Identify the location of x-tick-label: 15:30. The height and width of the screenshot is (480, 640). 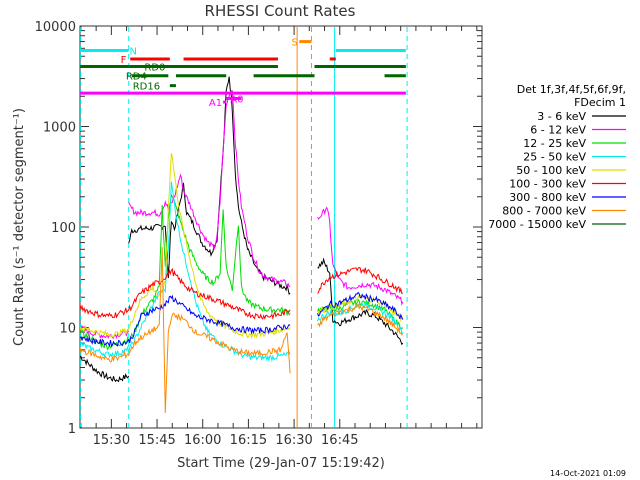
(111, 440).